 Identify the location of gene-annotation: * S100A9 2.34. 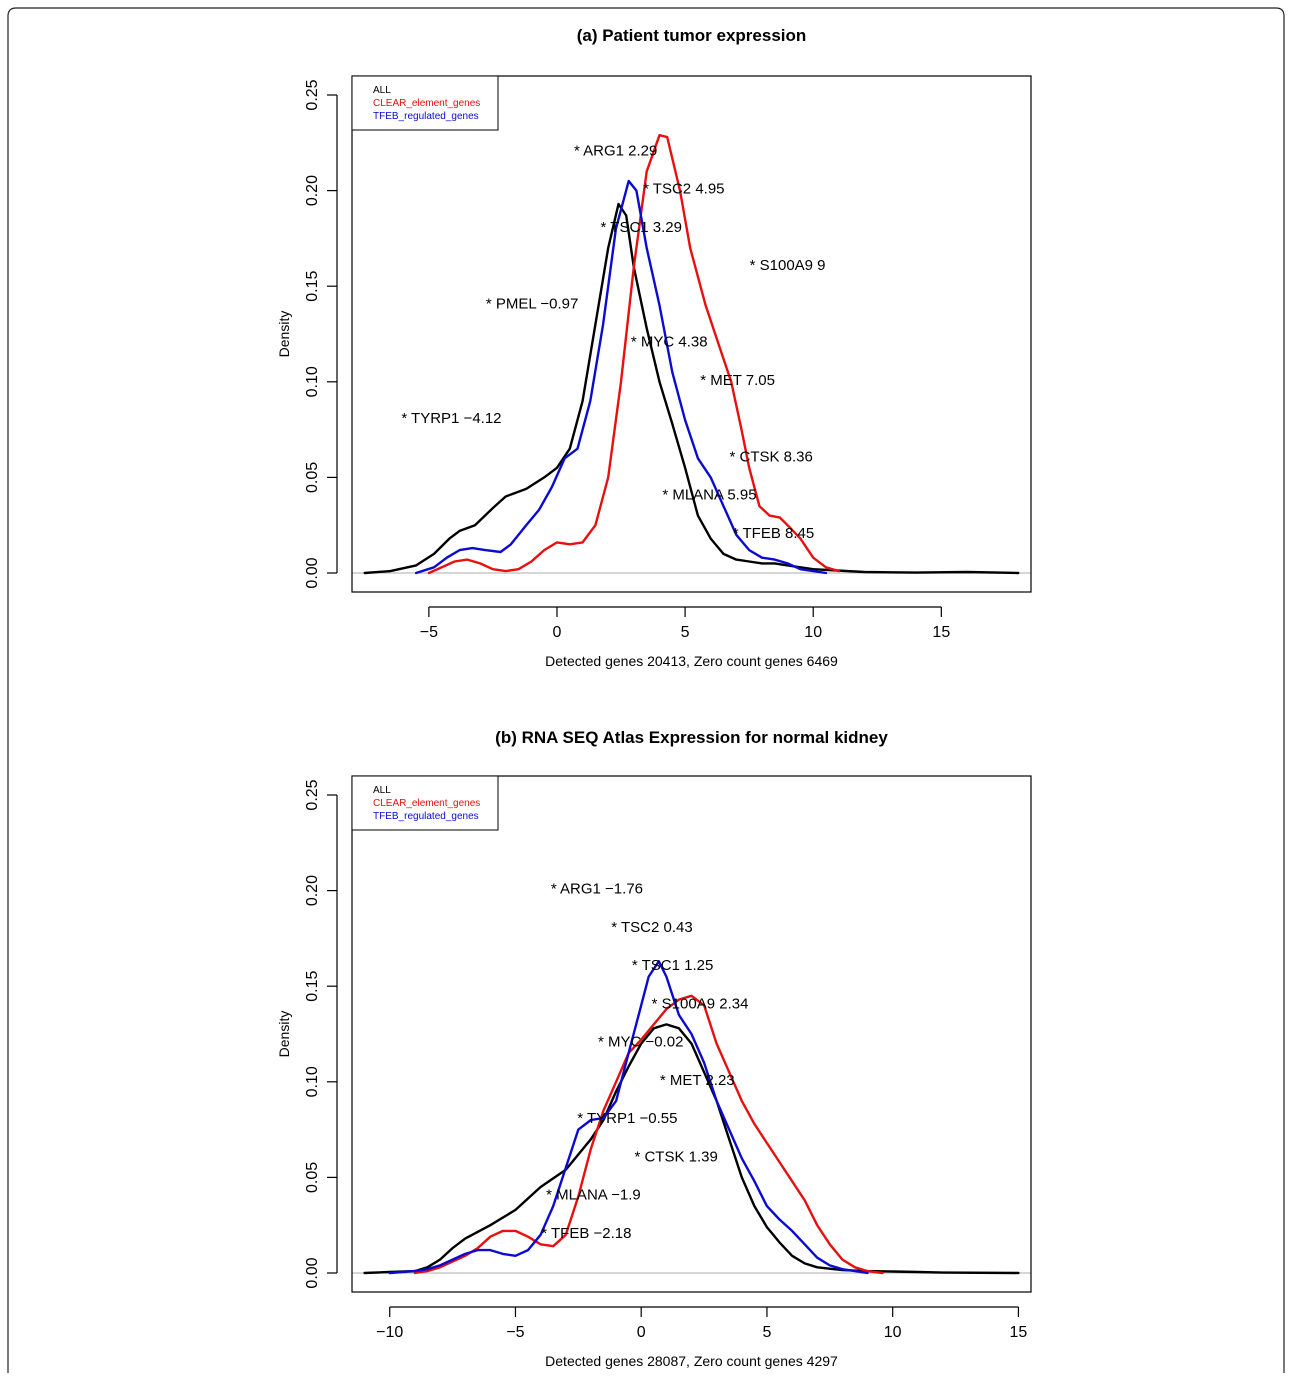
(700, 1003).